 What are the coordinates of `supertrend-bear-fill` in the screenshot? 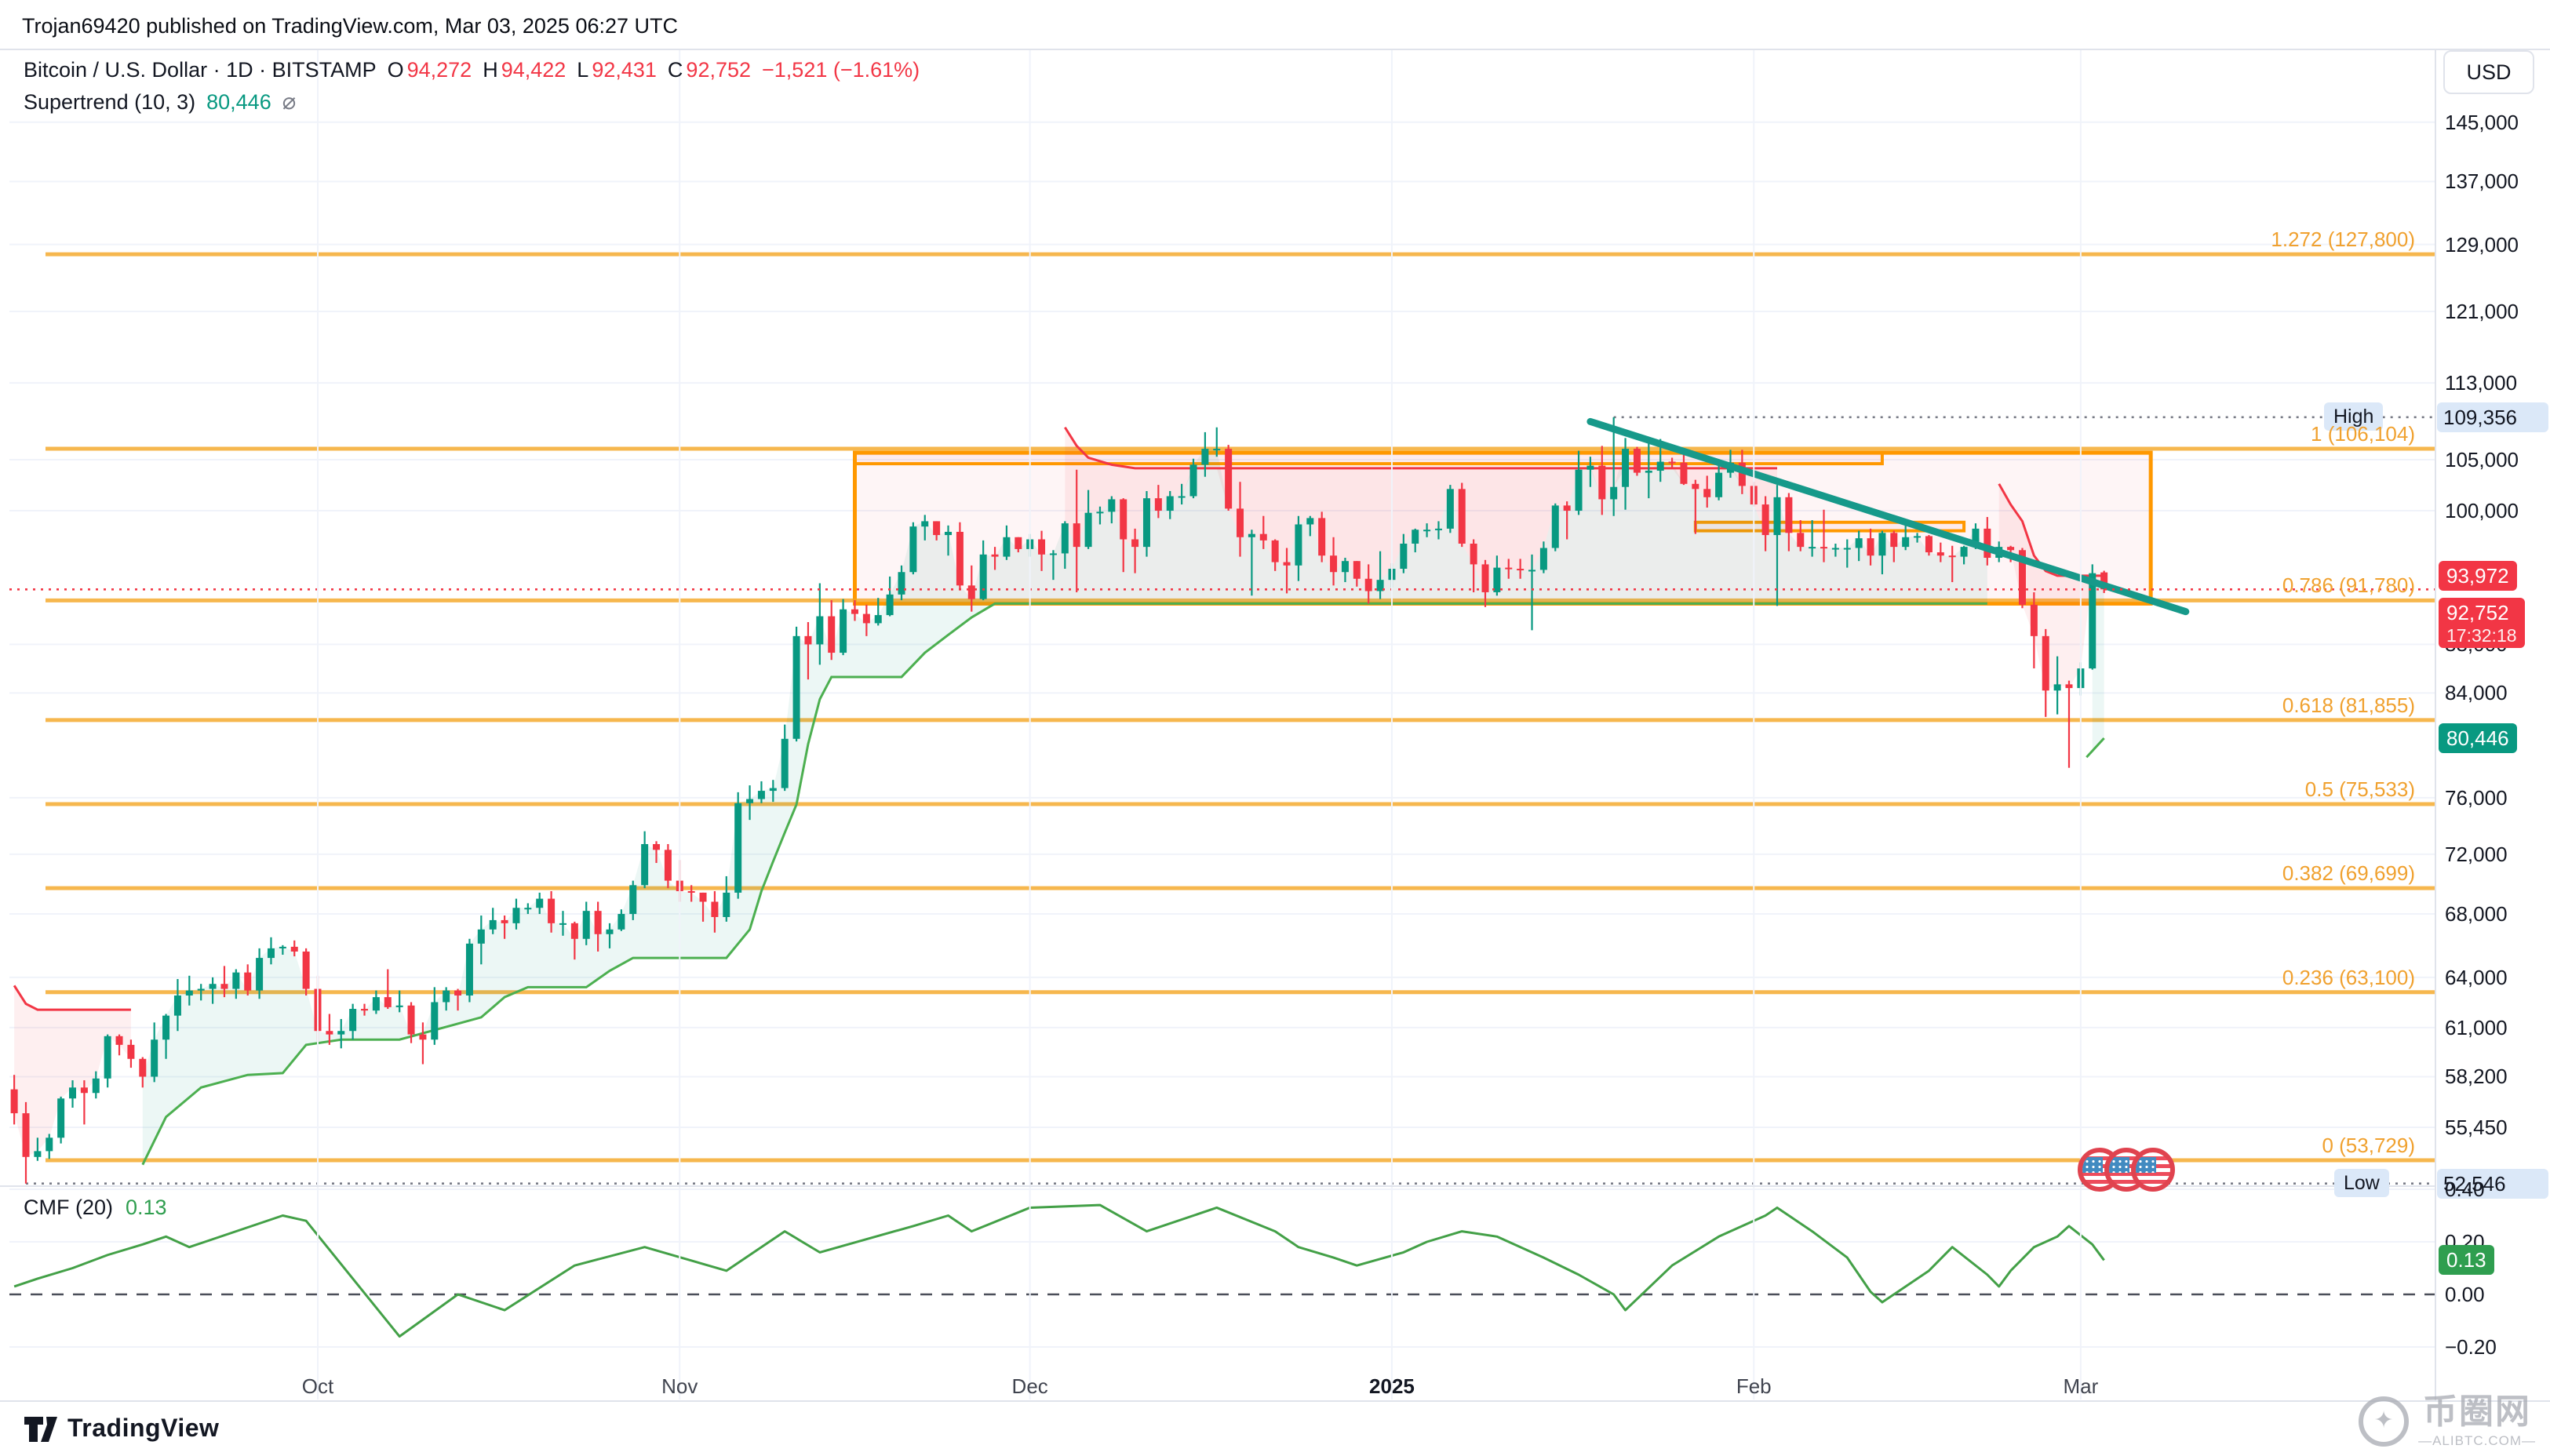 It's located at (72, 1071).